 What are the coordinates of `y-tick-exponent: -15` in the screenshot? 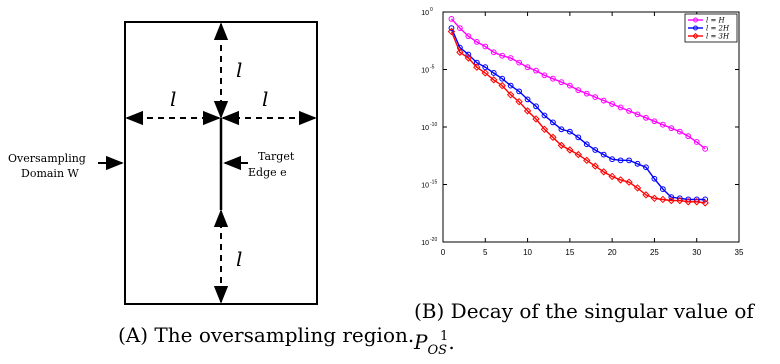 It's located at (433, 183).